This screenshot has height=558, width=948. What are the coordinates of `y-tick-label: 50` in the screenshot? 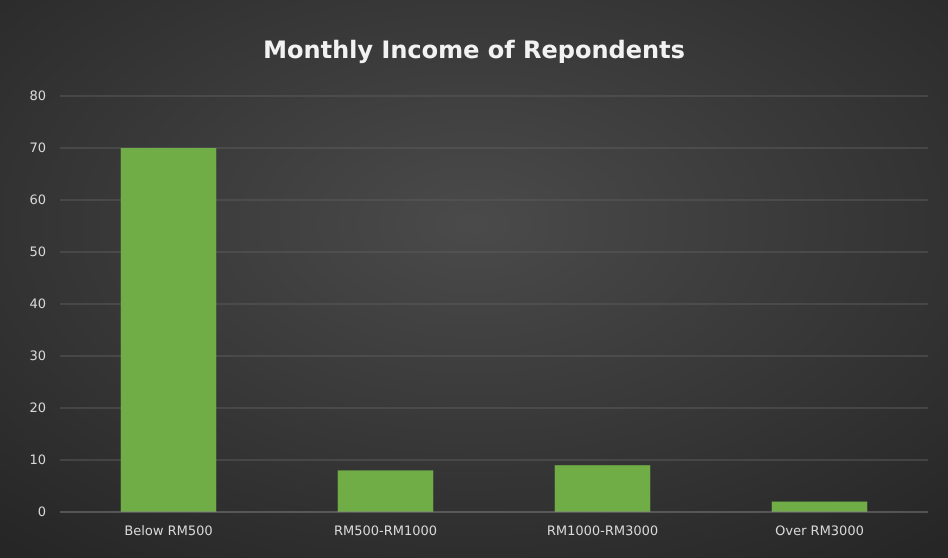 It's located at (37, 252).